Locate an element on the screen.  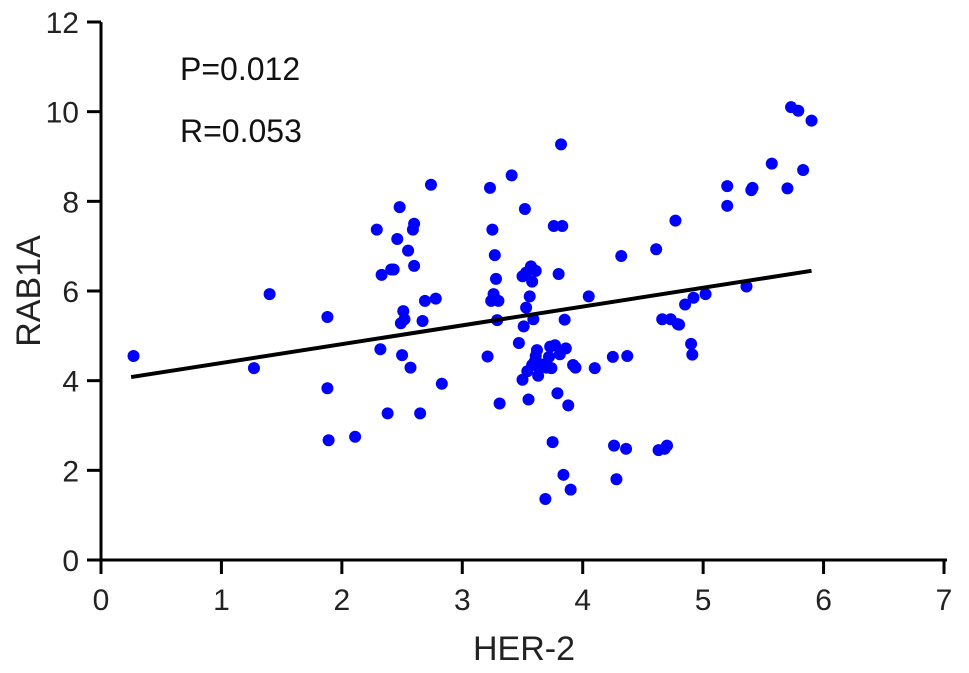
x-tick-label: 3 is located at coordinates (462, 600).